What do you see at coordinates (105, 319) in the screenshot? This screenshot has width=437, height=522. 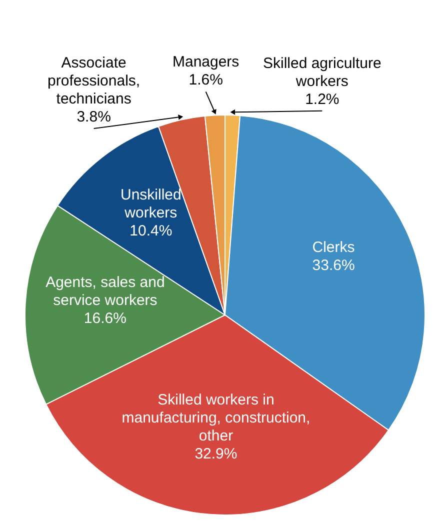 I see `data-label: 16.6%` at bounding box center [105, 319].